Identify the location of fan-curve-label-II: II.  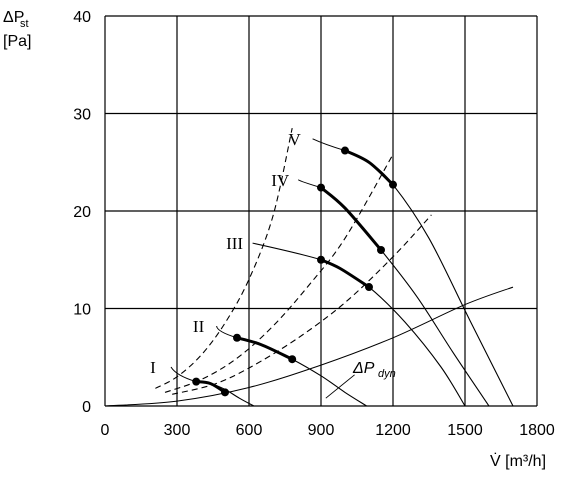
(199, 326).